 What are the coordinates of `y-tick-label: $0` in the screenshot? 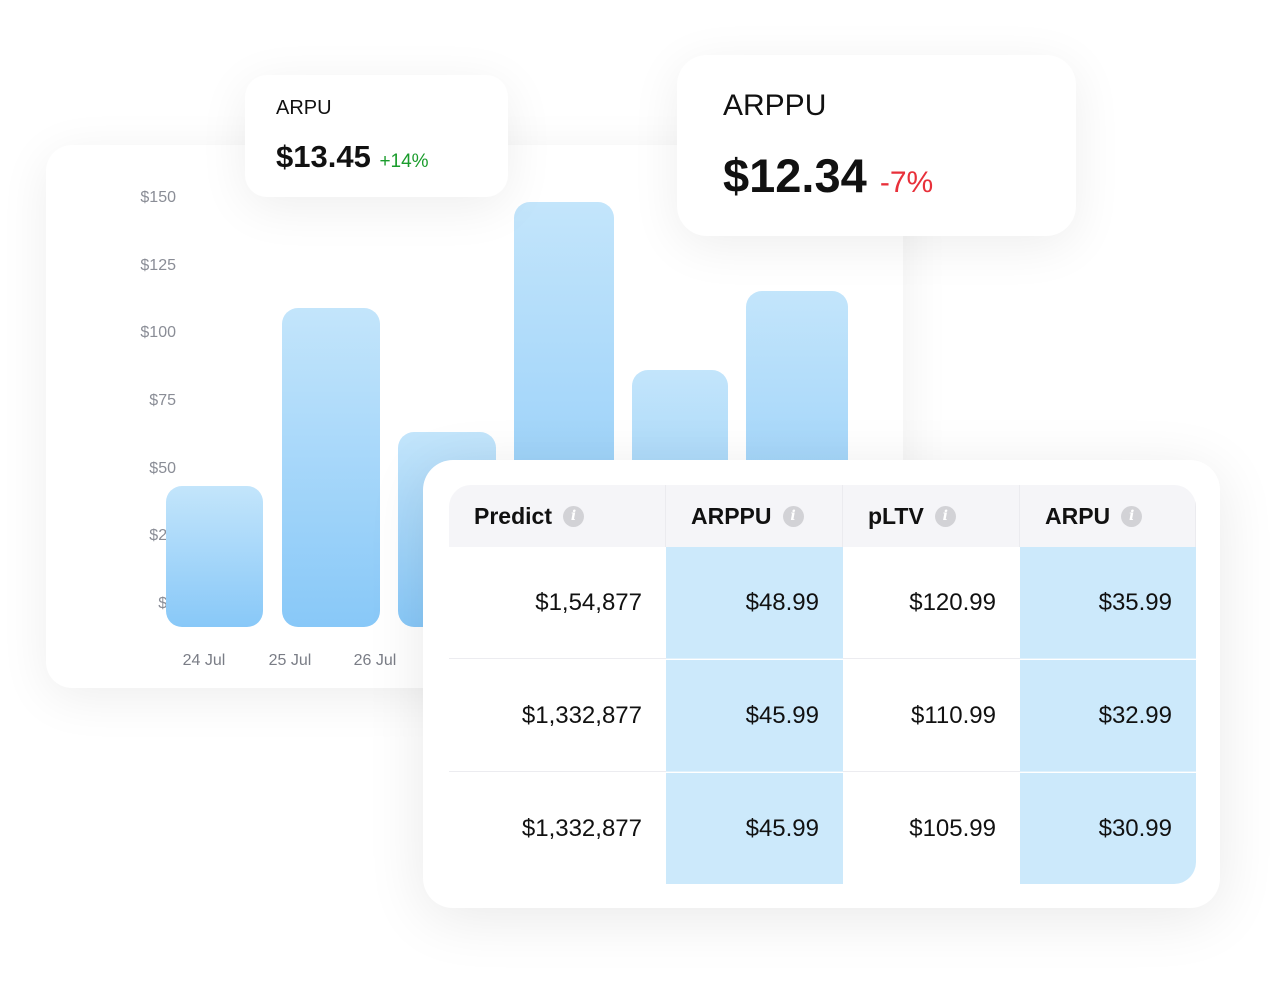 It's located at (131, 604).